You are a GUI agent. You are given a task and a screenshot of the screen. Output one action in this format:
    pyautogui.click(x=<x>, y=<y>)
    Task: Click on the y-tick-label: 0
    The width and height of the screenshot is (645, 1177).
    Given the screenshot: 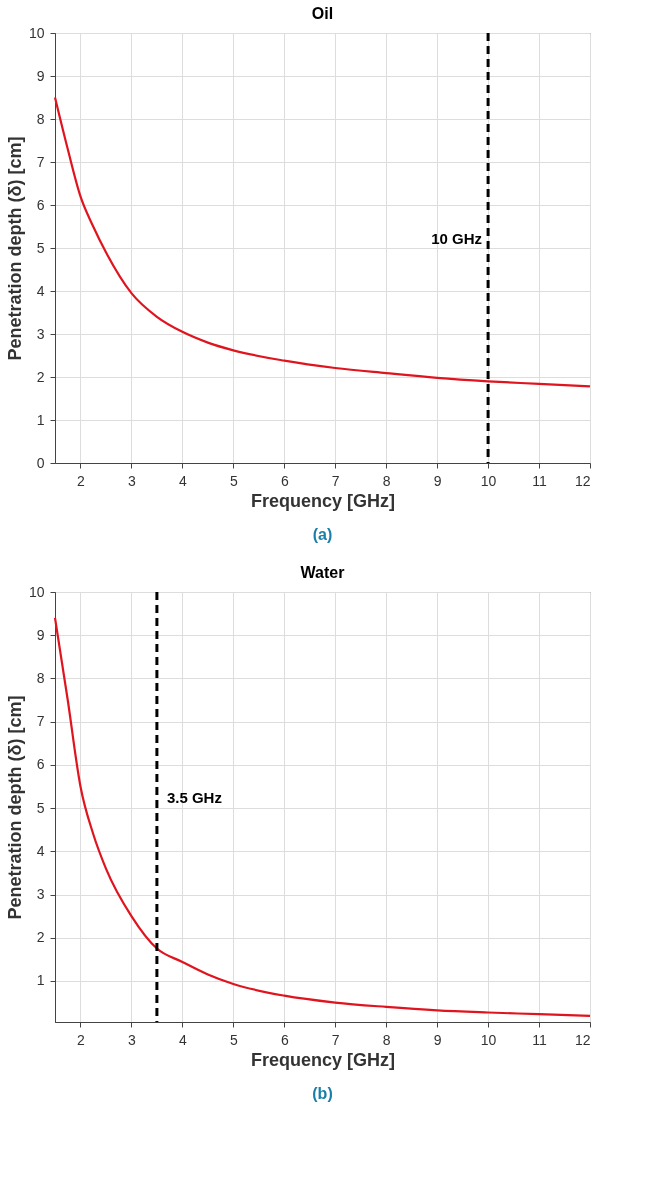 What is the action you would take?
    pyautogui.click(x=40, y=462)
    